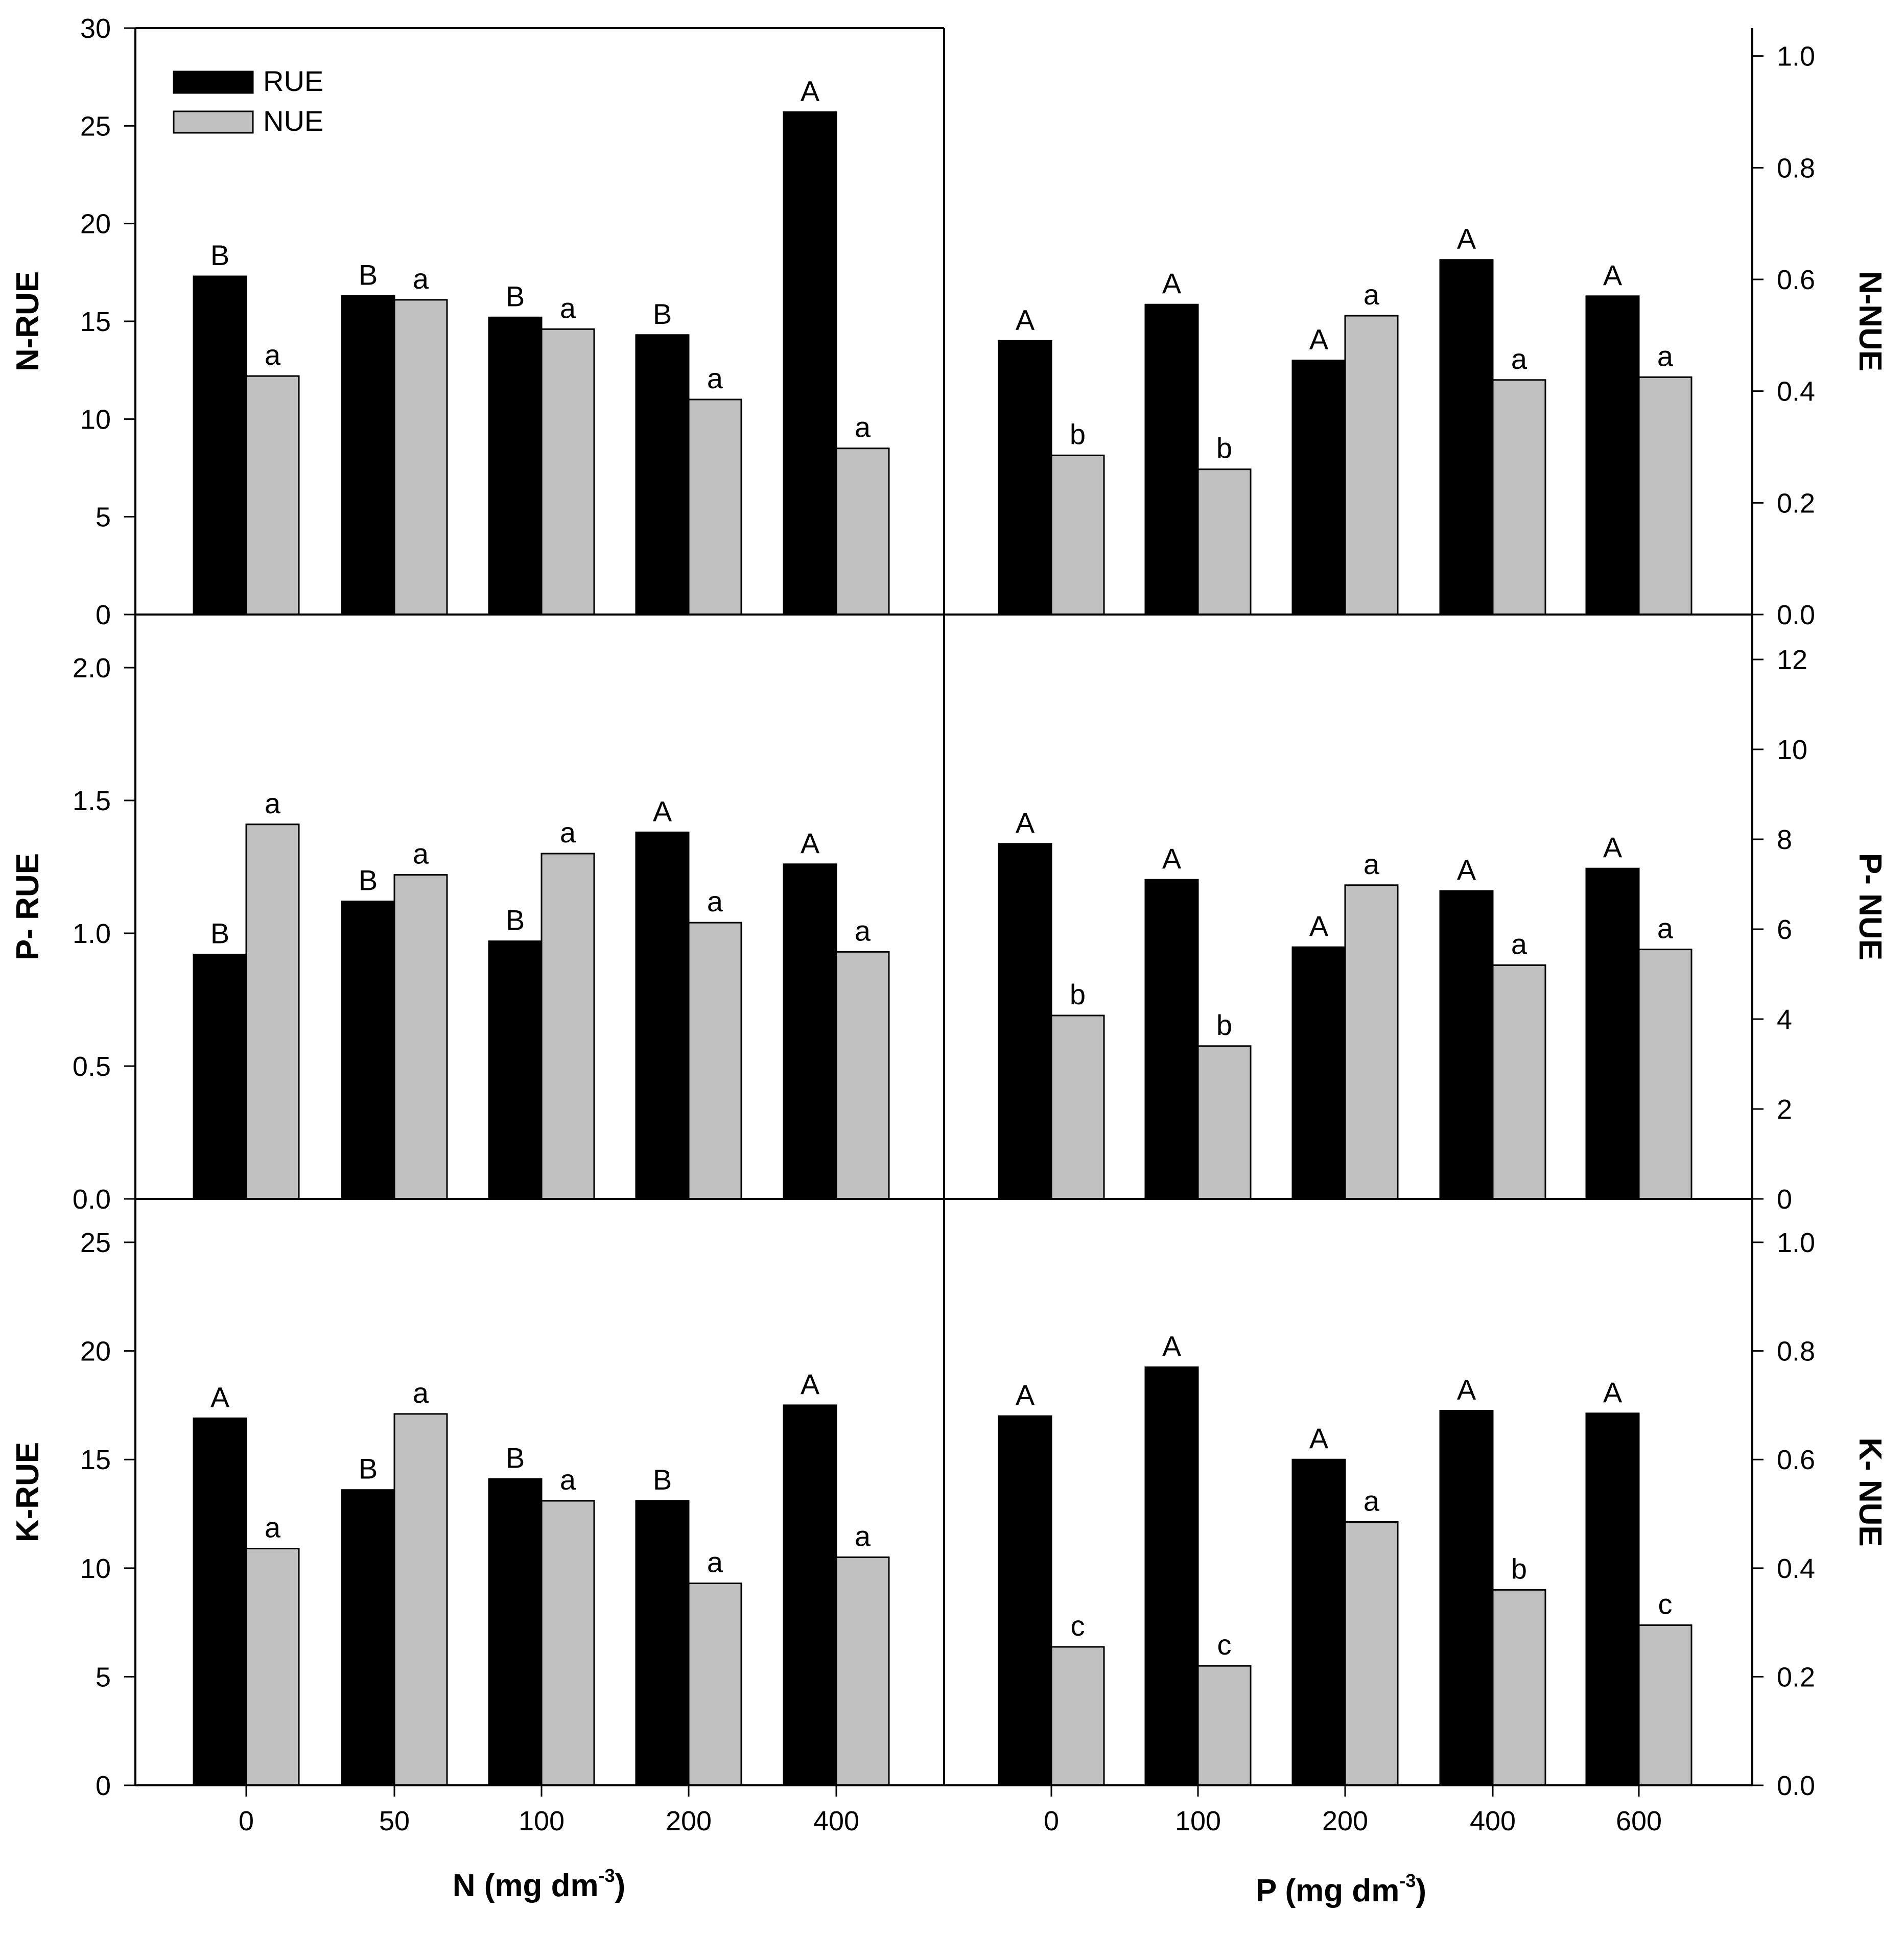  What do you see at coordinates (1784, 839) in the screenshot?
I see `y-tick-label: 8` at bounding box center [1784, 839].